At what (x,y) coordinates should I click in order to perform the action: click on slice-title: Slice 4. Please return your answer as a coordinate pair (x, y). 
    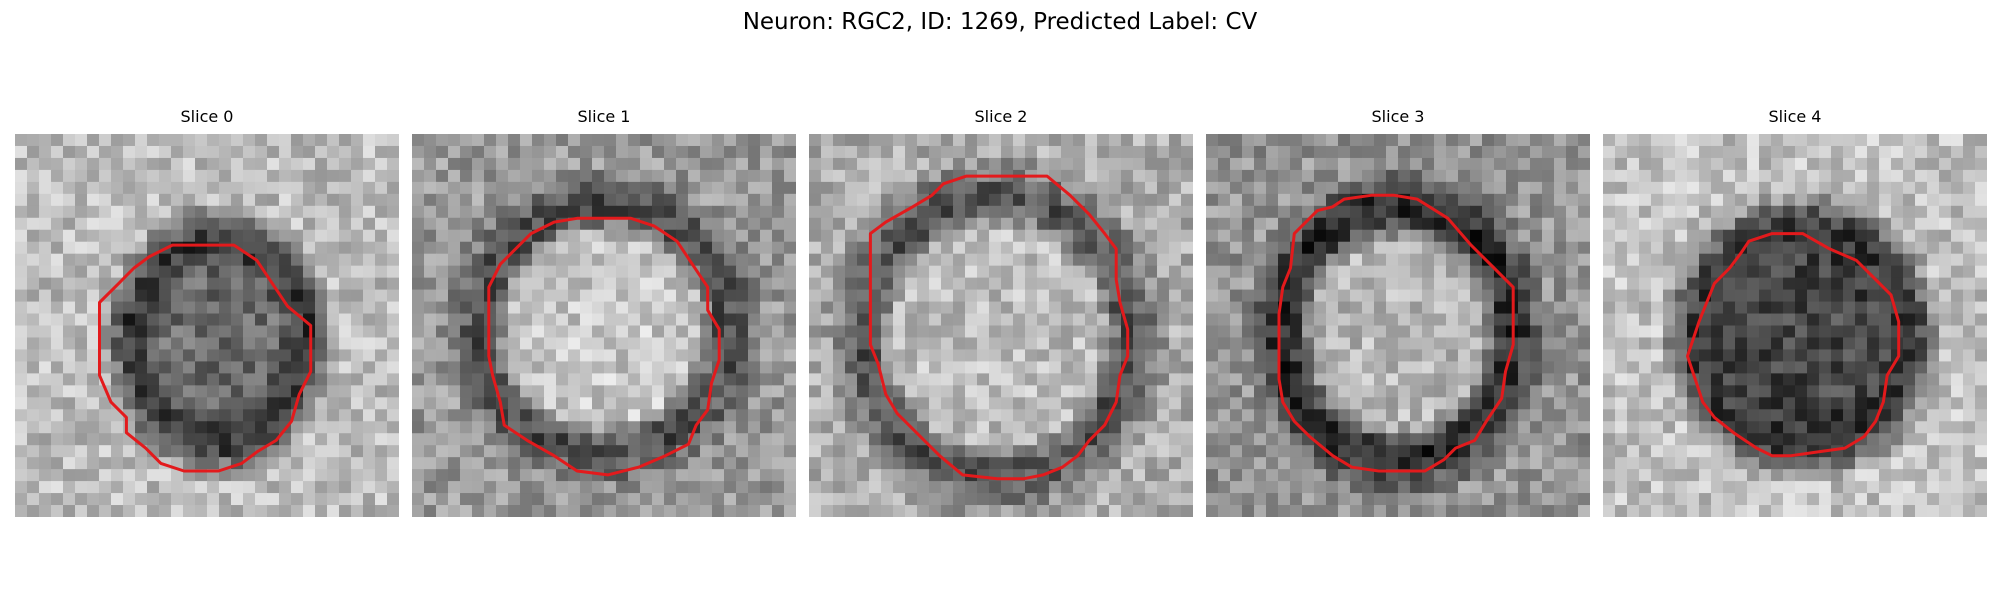
    Looking at the image, I should click on (1795, 116).